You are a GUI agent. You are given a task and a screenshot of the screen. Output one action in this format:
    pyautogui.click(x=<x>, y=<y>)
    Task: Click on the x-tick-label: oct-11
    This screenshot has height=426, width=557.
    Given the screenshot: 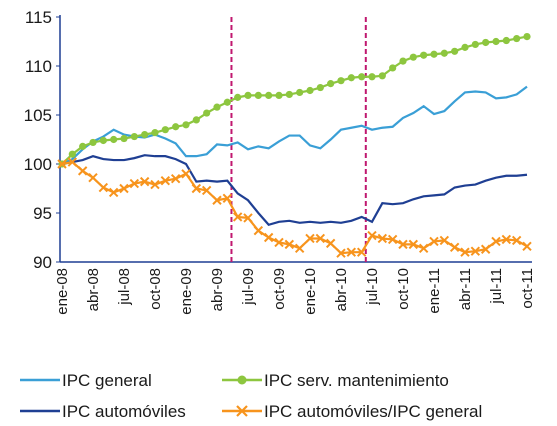 What is the action you would take?
    pyautogui.click(x=527, y=288)
    